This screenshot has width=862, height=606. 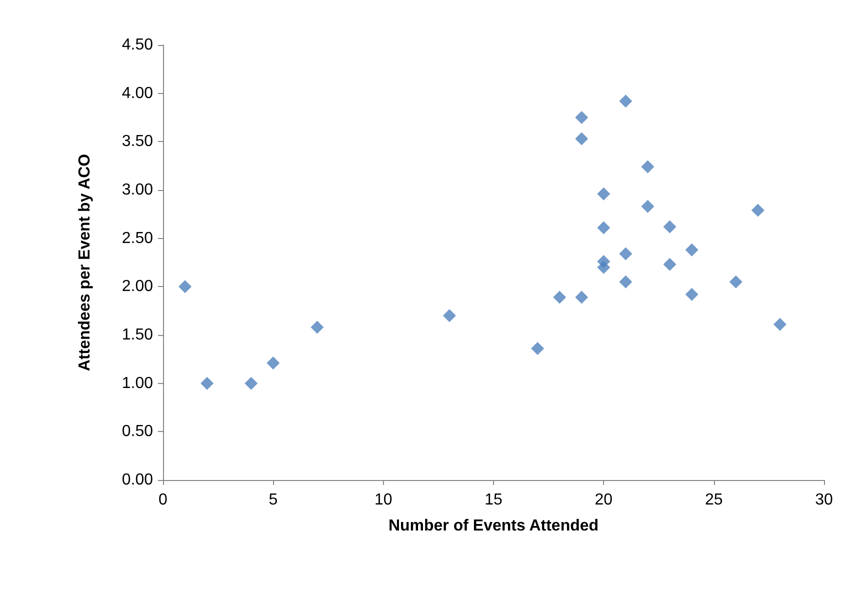 What do you see at coordinates (138, 141) in the screenshot?
I see `y-tick-label: 3.50` at bounding box center [138, 141].